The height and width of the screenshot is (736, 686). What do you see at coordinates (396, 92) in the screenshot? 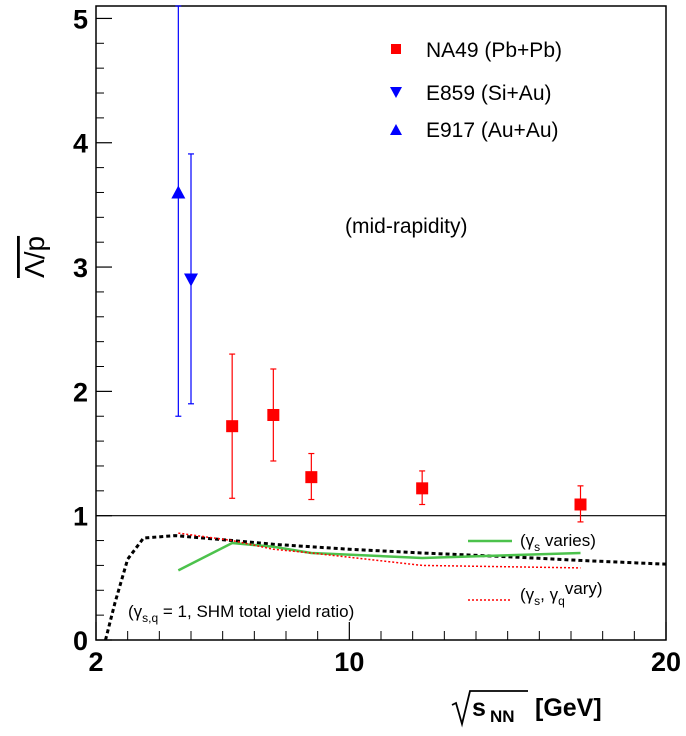
I see `legend-marker-e859` at bounding box center [396, 92].